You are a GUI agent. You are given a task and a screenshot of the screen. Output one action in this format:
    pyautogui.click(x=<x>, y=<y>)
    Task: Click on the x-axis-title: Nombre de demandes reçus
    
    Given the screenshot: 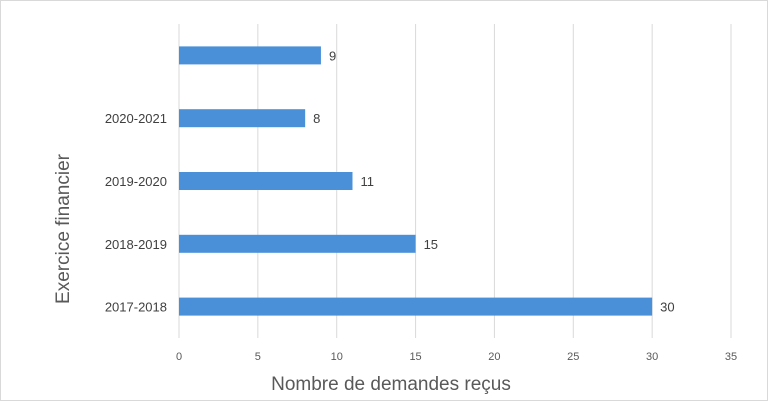 What is the action you would take?
    pyautogui.click(x=391, y=384)
    